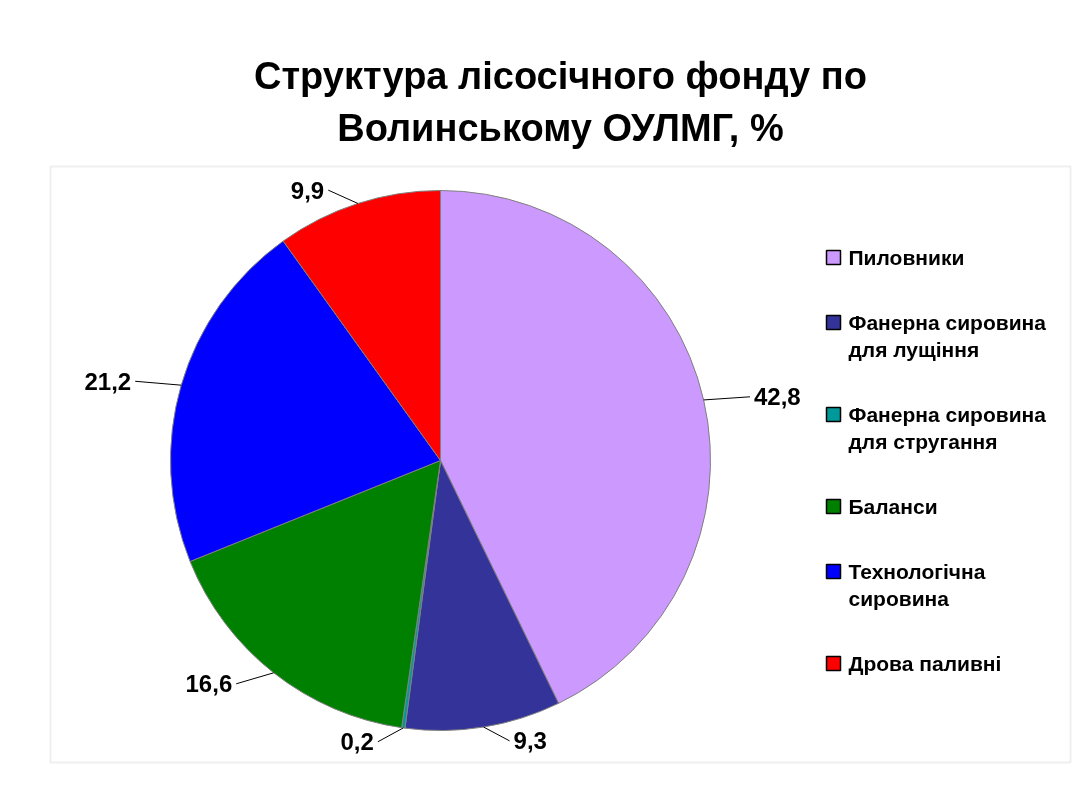 The height and width of the screenshot is (787, 1086). Describe the element at coordinates (947, 428) in the screenshot. I see `legend-label: Фанерна сировина для стругання` at that location.